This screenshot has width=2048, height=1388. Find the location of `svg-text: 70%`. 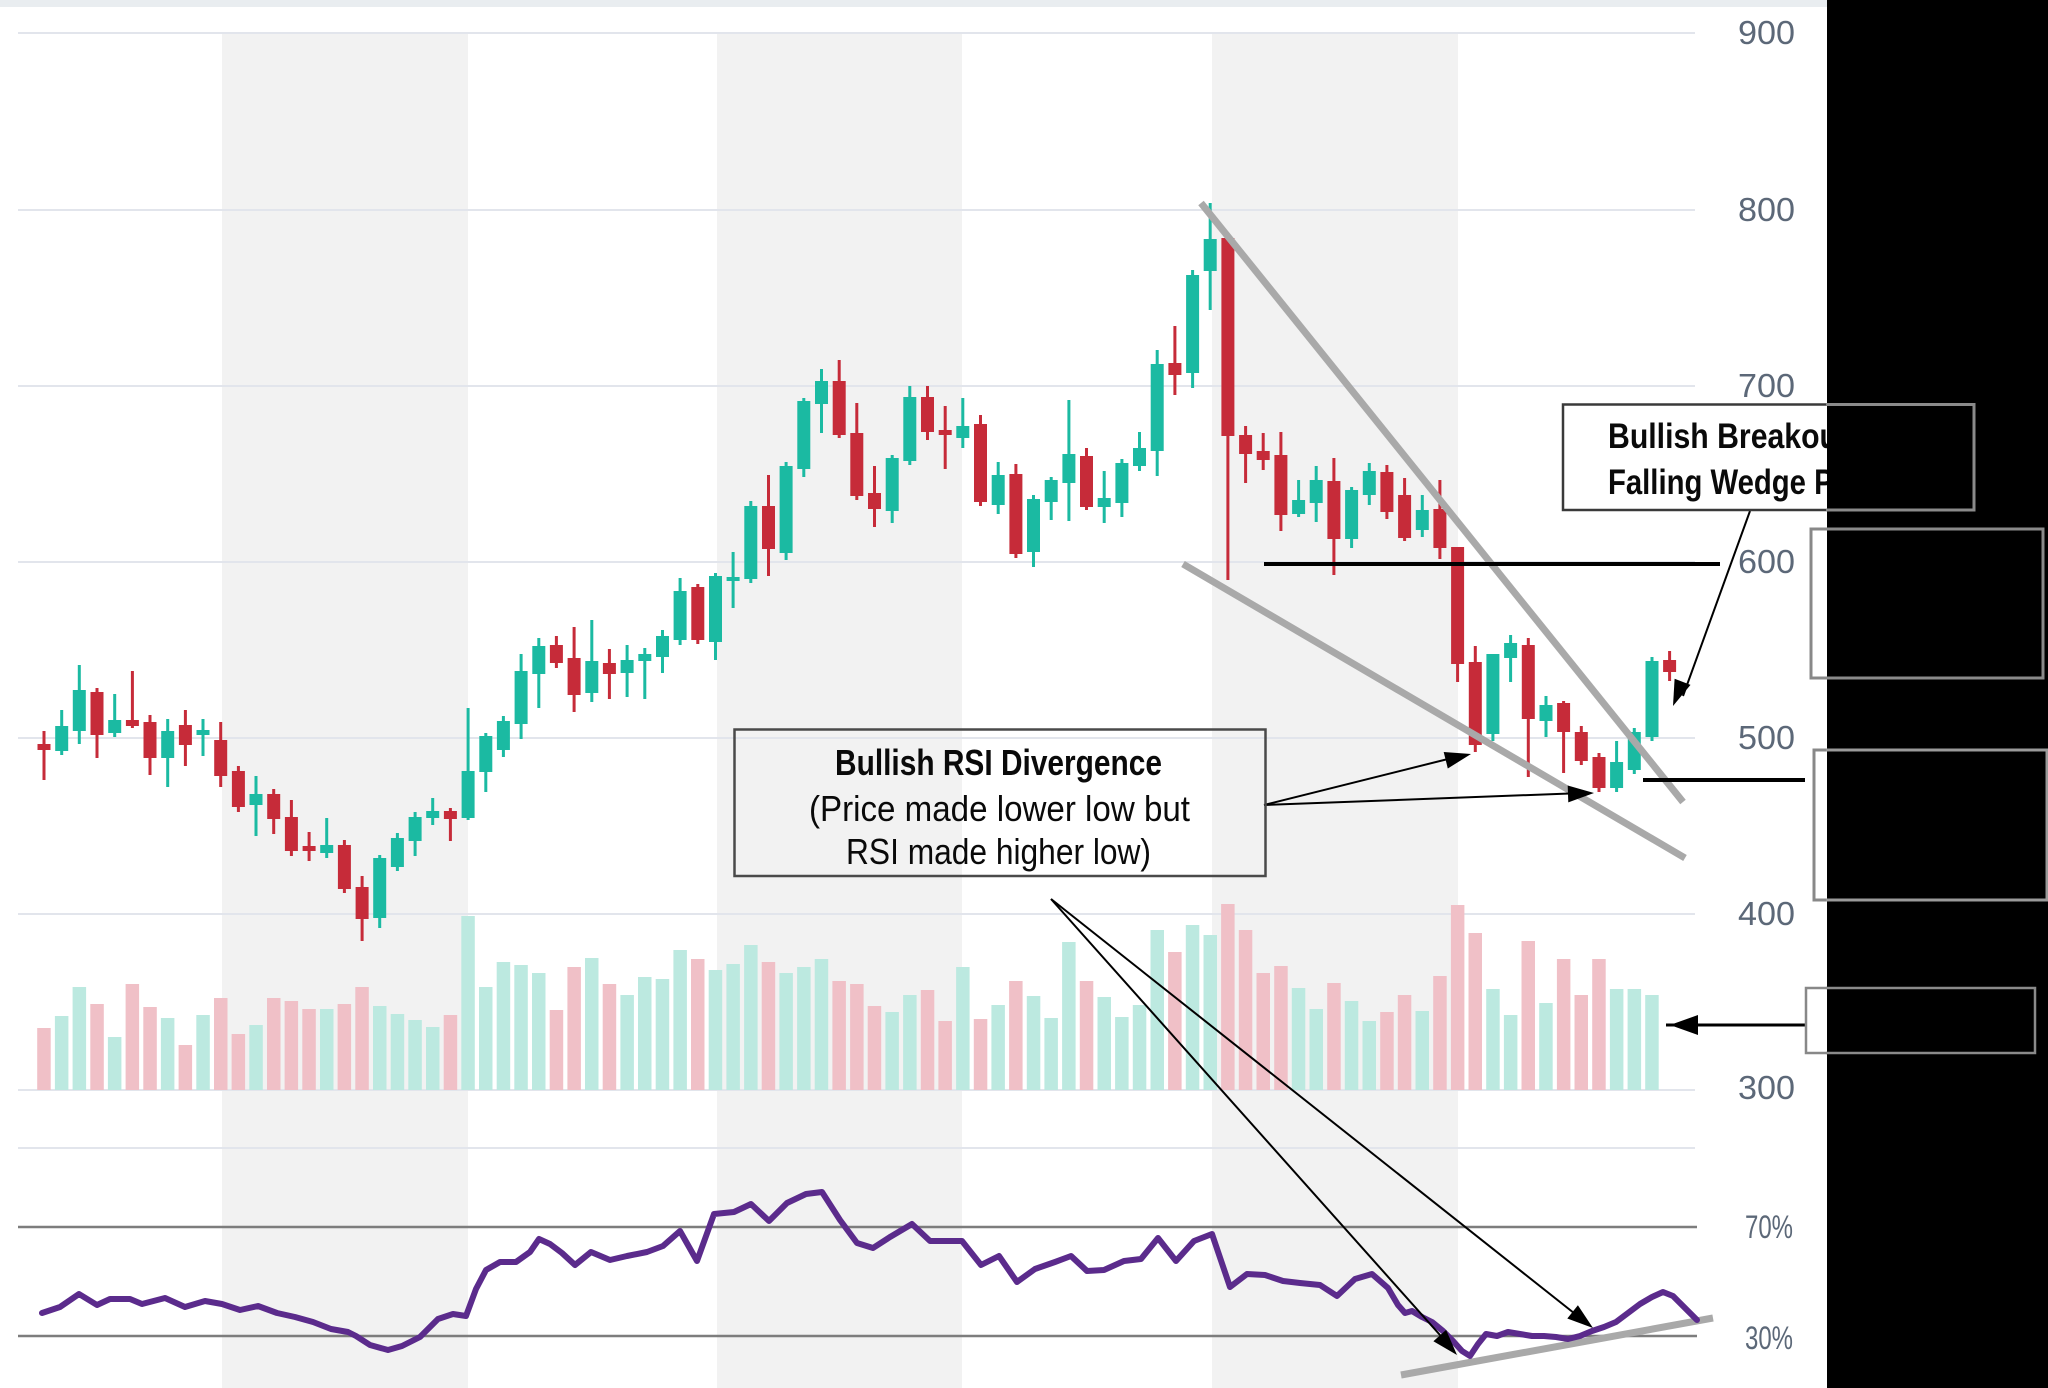

svg-text: 70% is located at coordinates (1769, 1227).